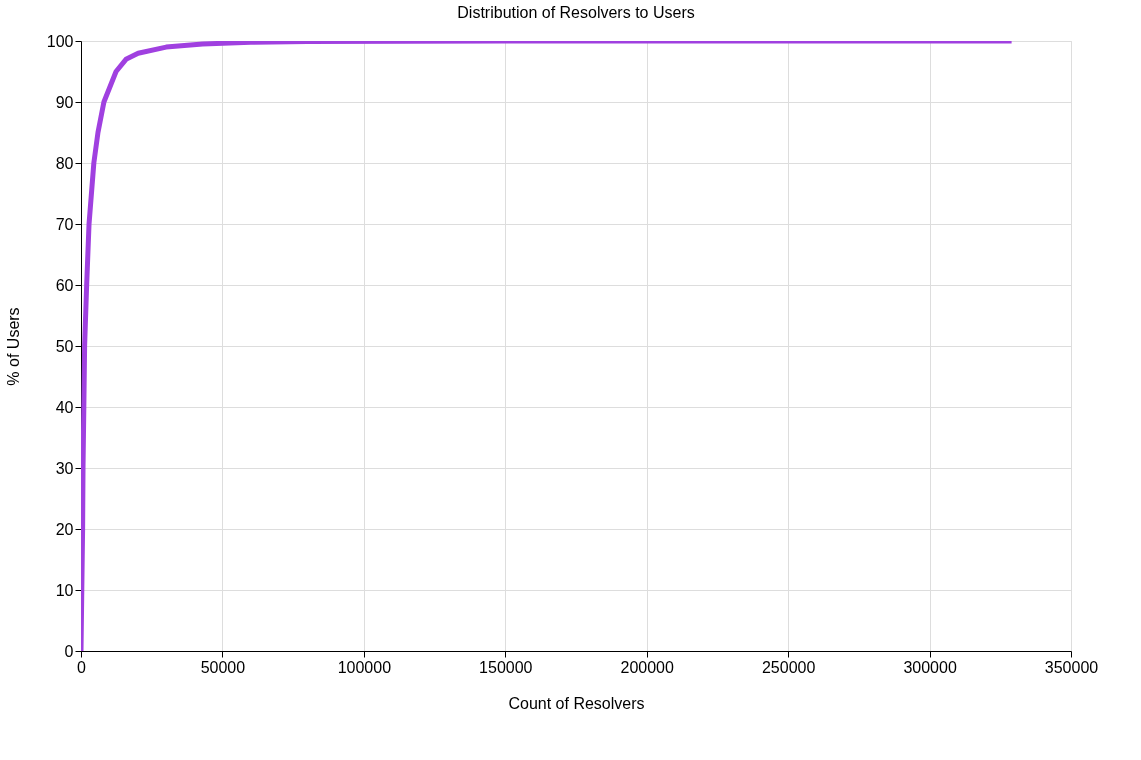 This screenshot has height=760, width=1141. Describe the element at coordinates (64, 102) in the screenshot. I see `y-tick-label: 90` at that location.